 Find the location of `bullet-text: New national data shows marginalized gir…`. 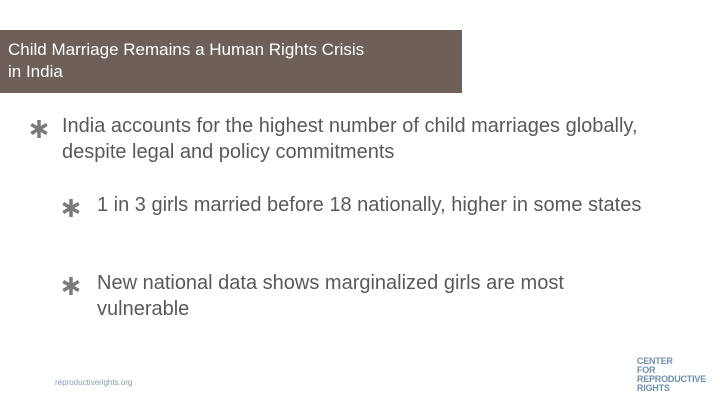

bullet-text: New national data shows marginalized gir… is located at coordinates (330, 296).